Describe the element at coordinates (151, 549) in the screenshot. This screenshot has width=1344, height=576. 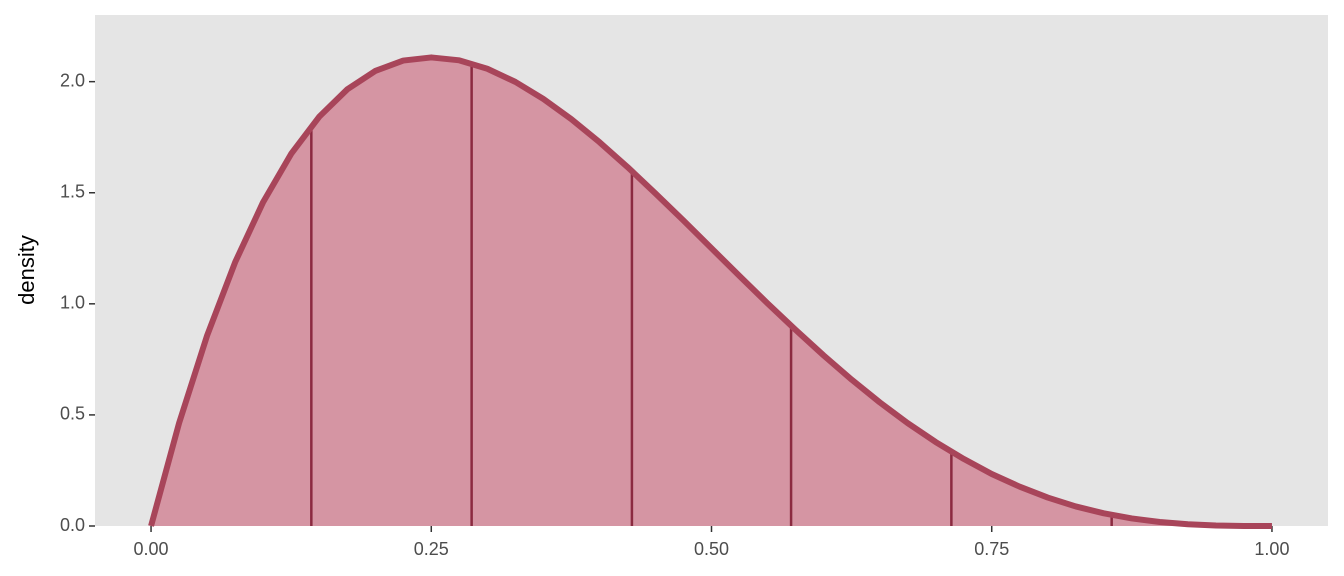
I see `x-tick-label: 0.00` at that location.